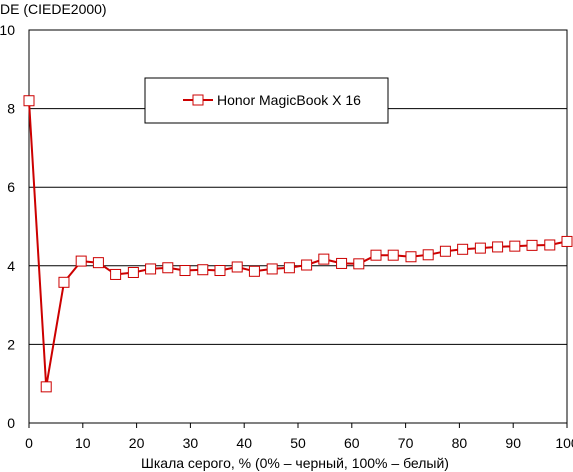  Describe the element at coordinates (29, 443) in the screenshot. I see `x-tick-label: 0` at that location.